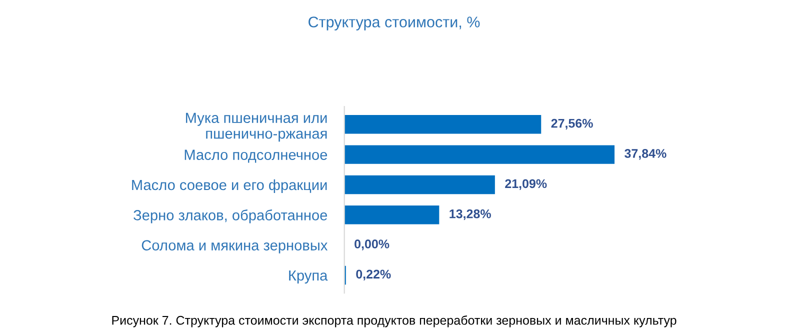 This screenshot has height=333, width=788. Describe the element at coordinates (394, 321) in the screenshot. I see `text: Рисунок 7. Структура стоимости экспорта продуктов переработки зерновых и масличных культур` at that location.